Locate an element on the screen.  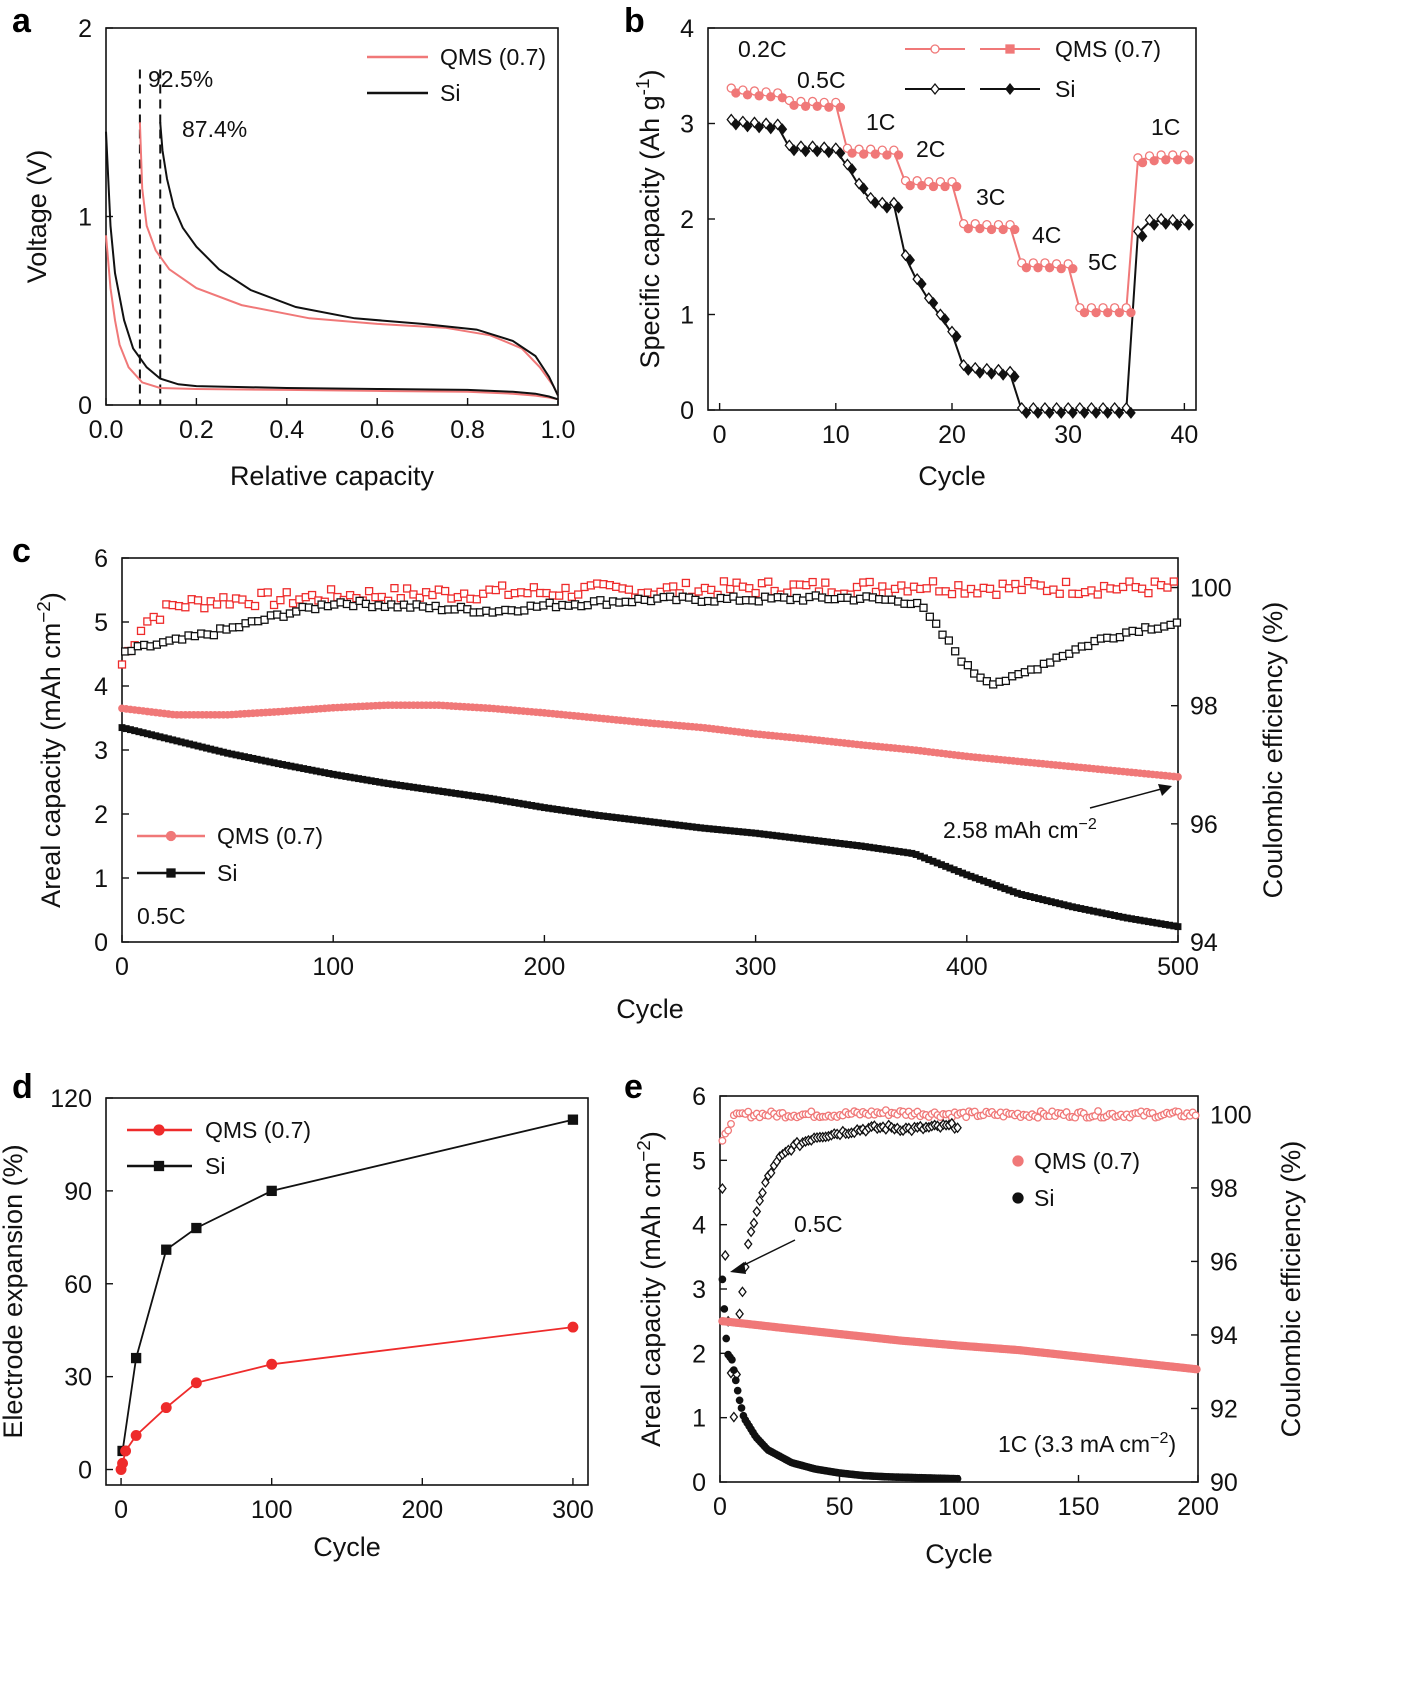
y-axis-label: Specific capacity (Ah g-1) is located at coordinates (649, 219).